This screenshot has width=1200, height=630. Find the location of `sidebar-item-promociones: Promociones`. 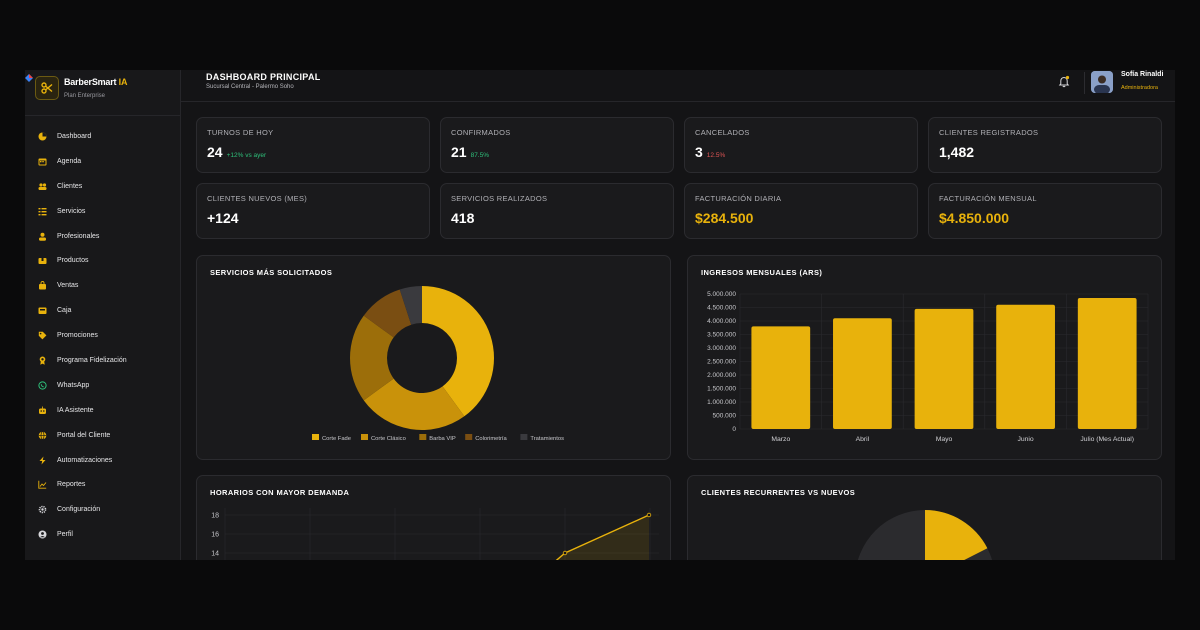

sidebar-item-promociones: Promociones is located at coordinates (103, 335).